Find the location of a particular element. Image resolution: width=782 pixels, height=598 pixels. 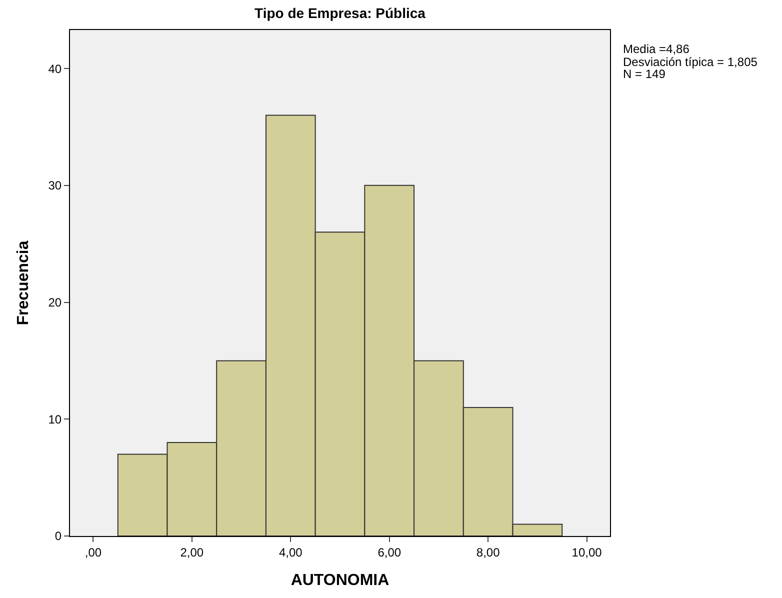

x-tick-label: 10,00 is located at coordinates (587, 552).